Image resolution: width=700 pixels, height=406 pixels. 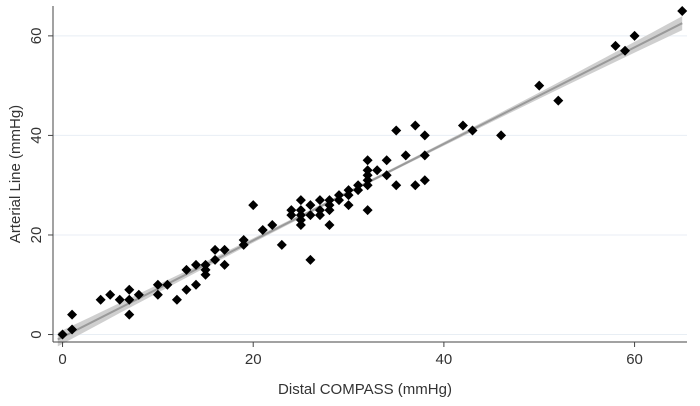 I want to click on x-tick-label: 20, so click(x=253, y=359).